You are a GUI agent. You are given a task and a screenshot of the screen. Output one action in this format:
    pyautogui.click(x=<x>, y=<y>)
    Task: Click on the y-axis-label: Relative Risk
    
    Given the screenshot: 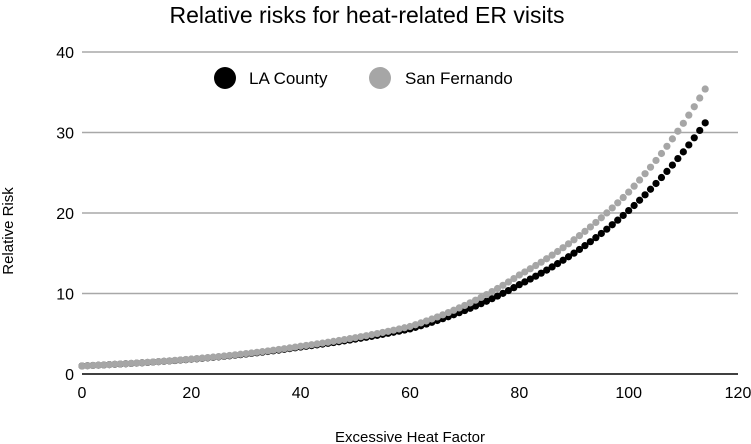 What is the action you would take?
    pyautogui.click(x=8, y=231)
    